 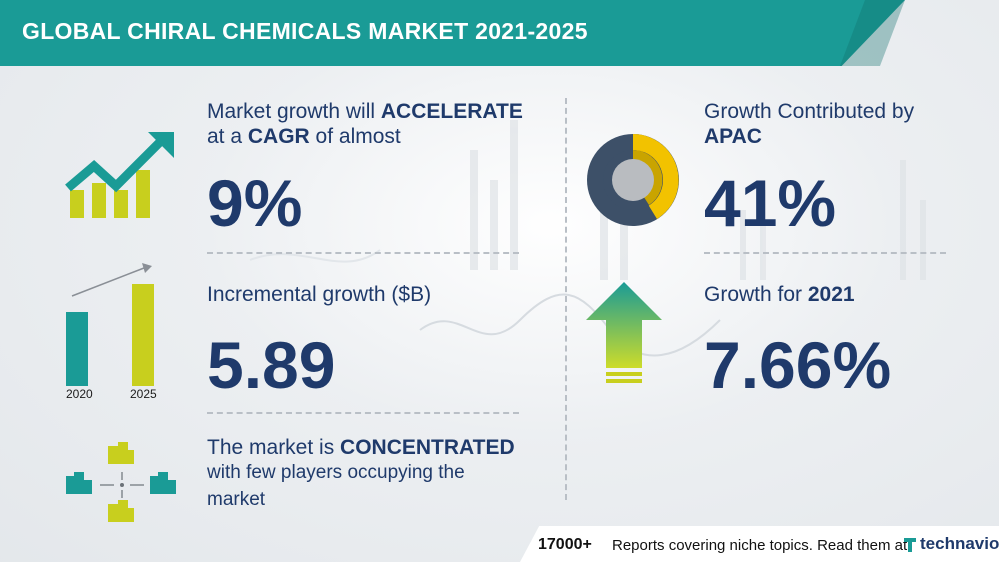 I want to click on region-label-line2: APAC, so click(x=733, y=136).